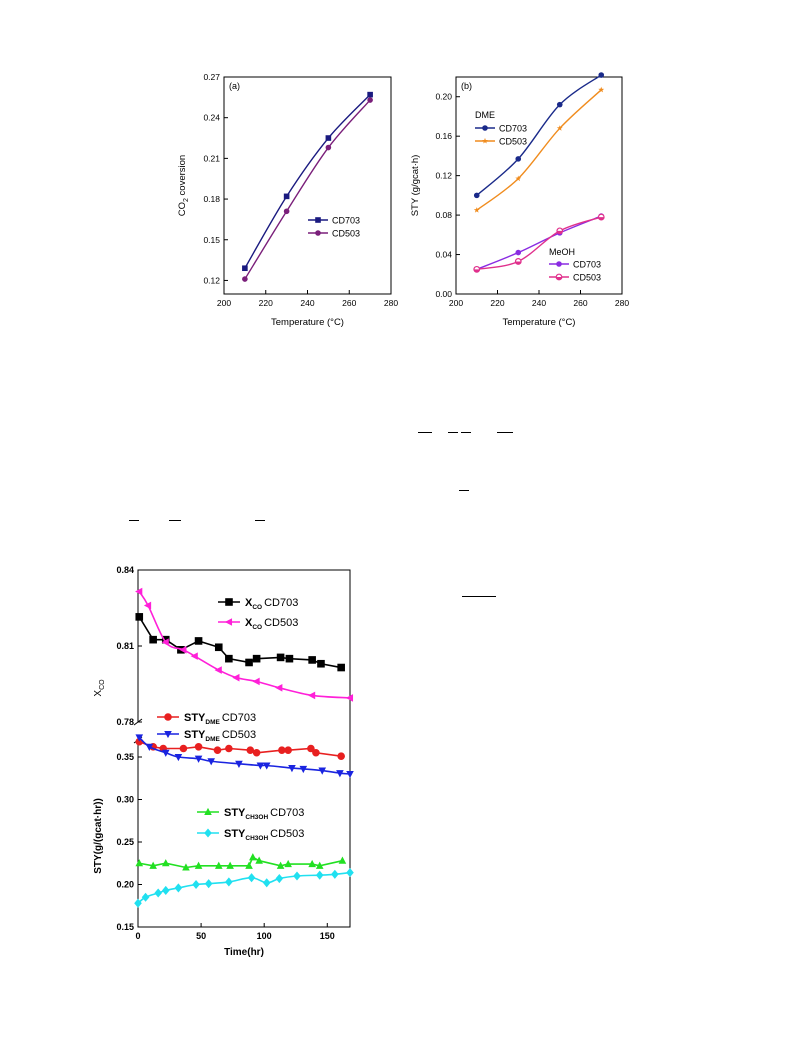 The height and width of the screenshot is (1062, 793). I want to click on y-axis-label-sub: 2, so click(186, 200).